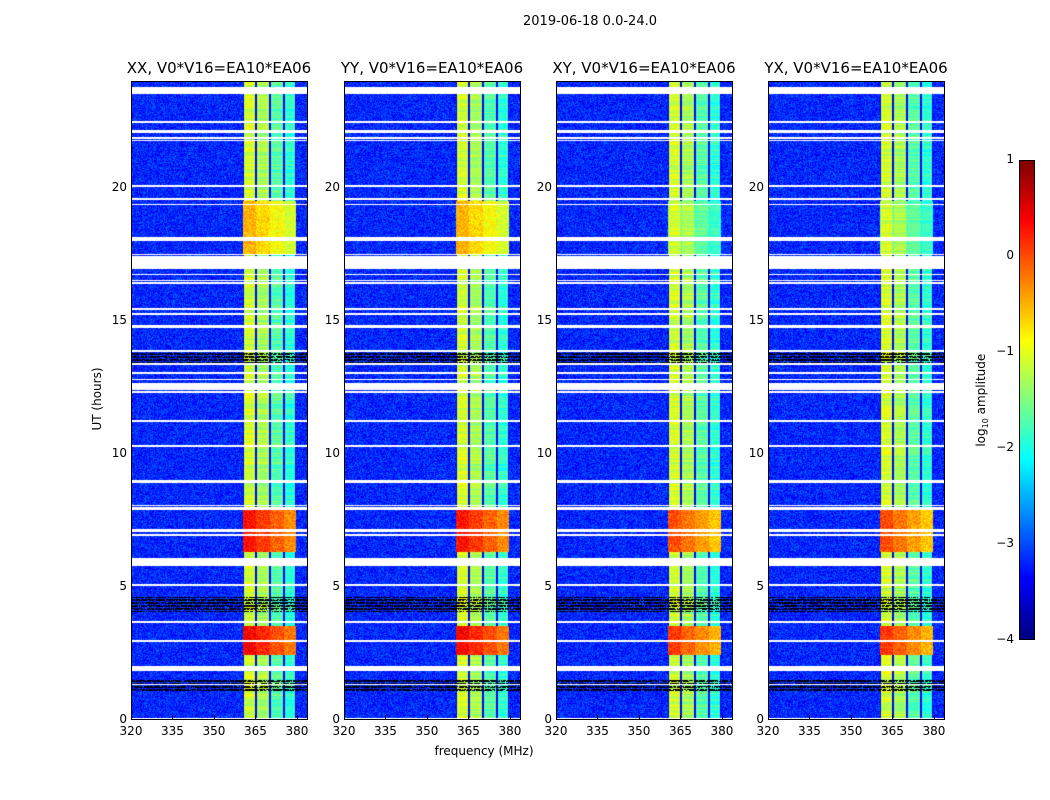  Describe the element at coordinates (1027, 400) in the screenshot. I see `colorbar` at that location.